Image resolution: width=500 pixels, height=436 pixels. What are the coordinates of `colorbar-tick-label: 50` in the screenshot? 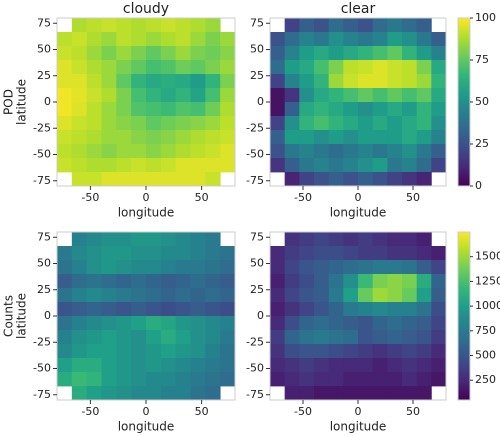 It's located at (482, 101).